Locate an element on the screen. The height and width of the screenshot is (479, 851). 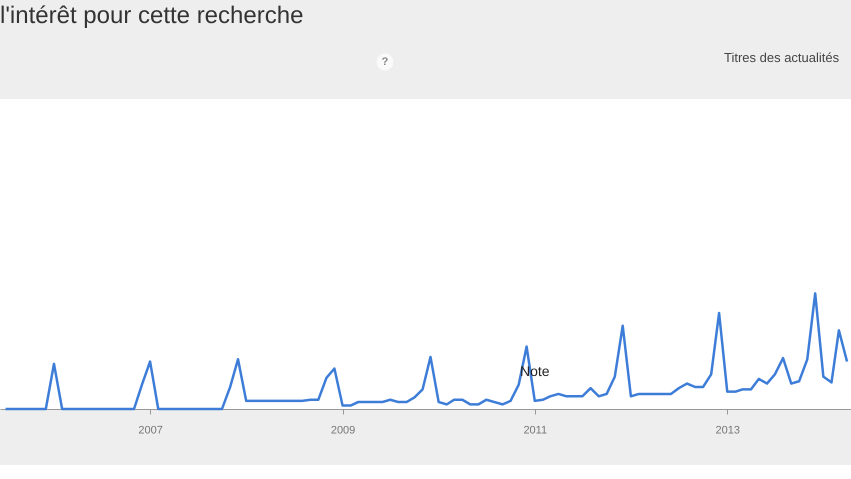
x-tick-label: 2011 is located at coordinates (535, 430).